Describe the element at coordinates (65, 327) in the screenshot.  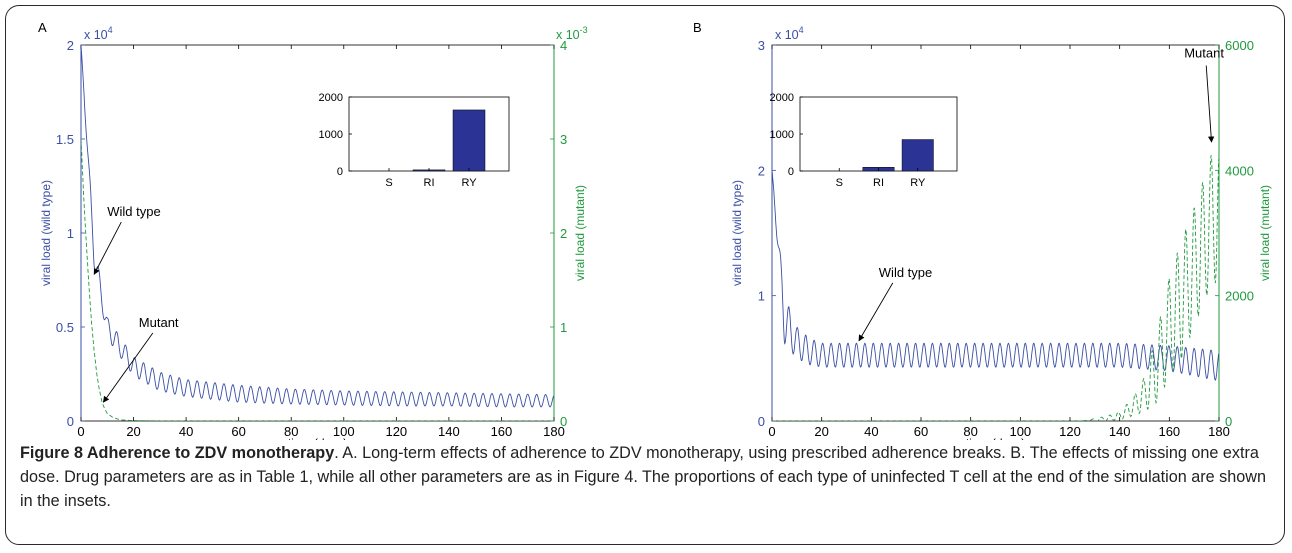
I see `y-left-tick-label: 0.5` at that location.